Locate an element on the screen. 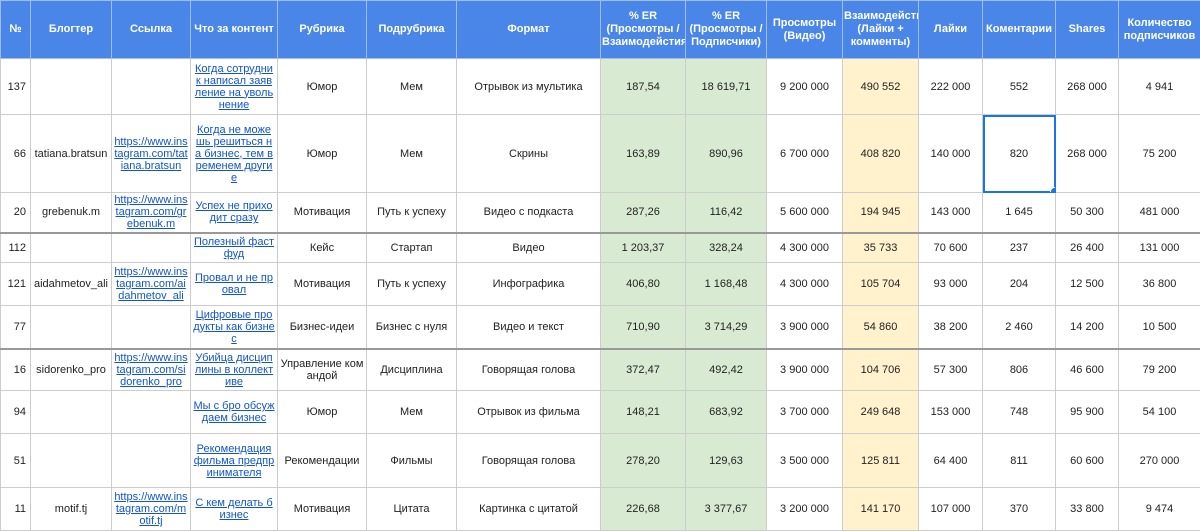  header-blogger: Блогтер is located at coordinates (71, 29).